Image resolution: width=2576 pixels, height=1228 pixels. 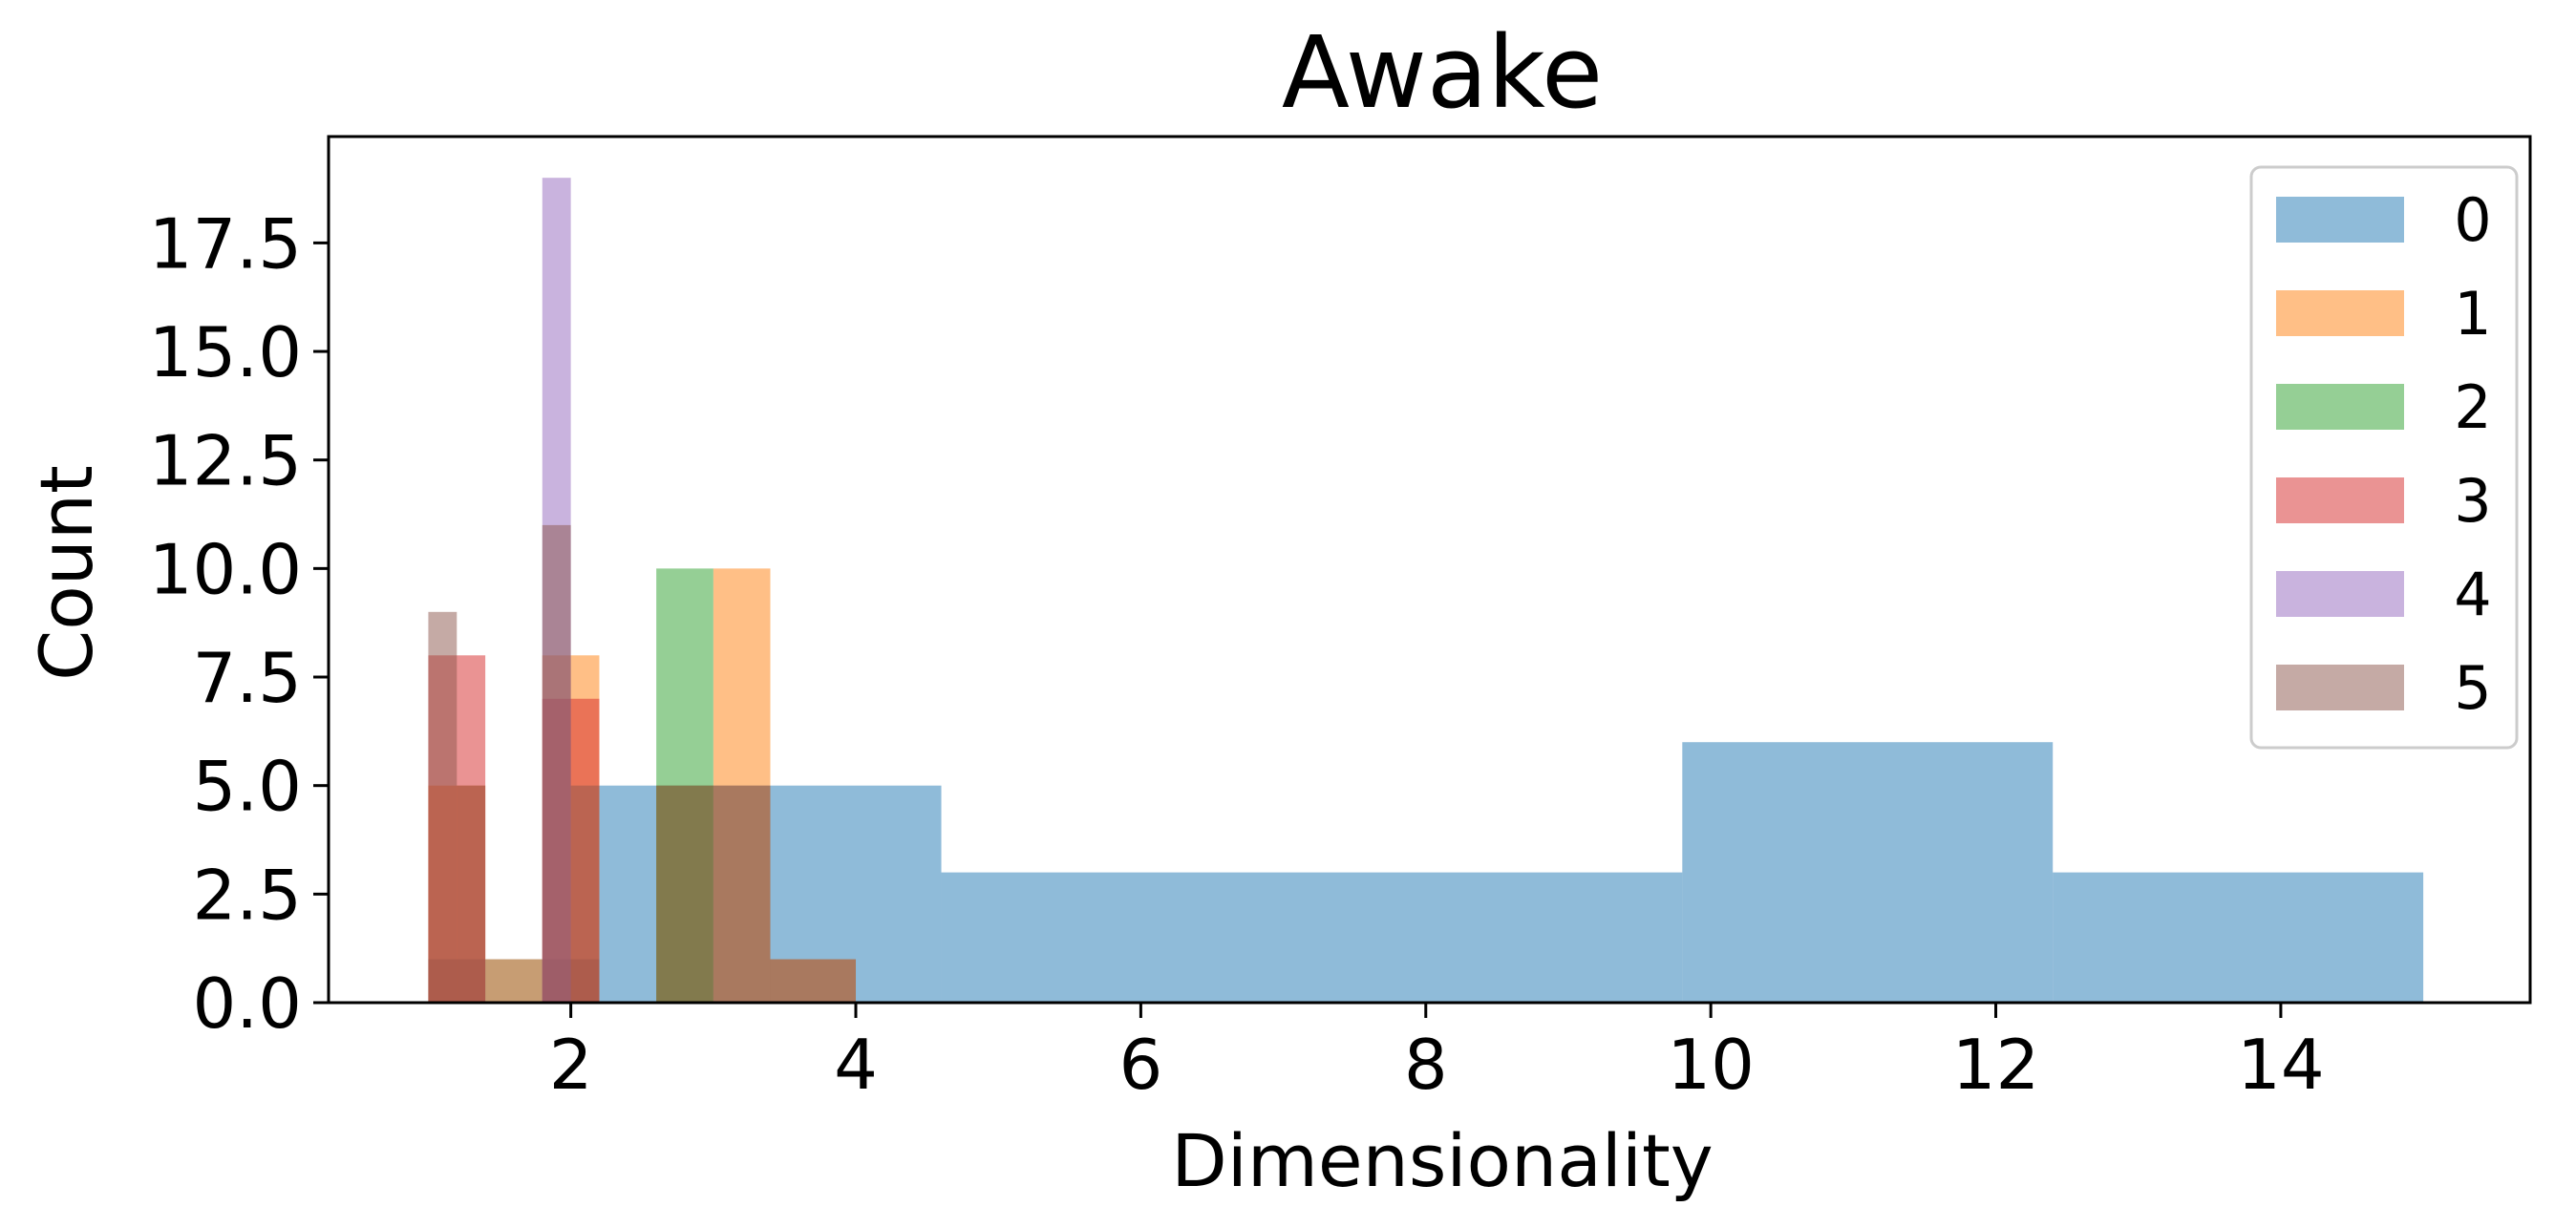 I want to click on chart-title: Awake, so click(x=1442, y=72).